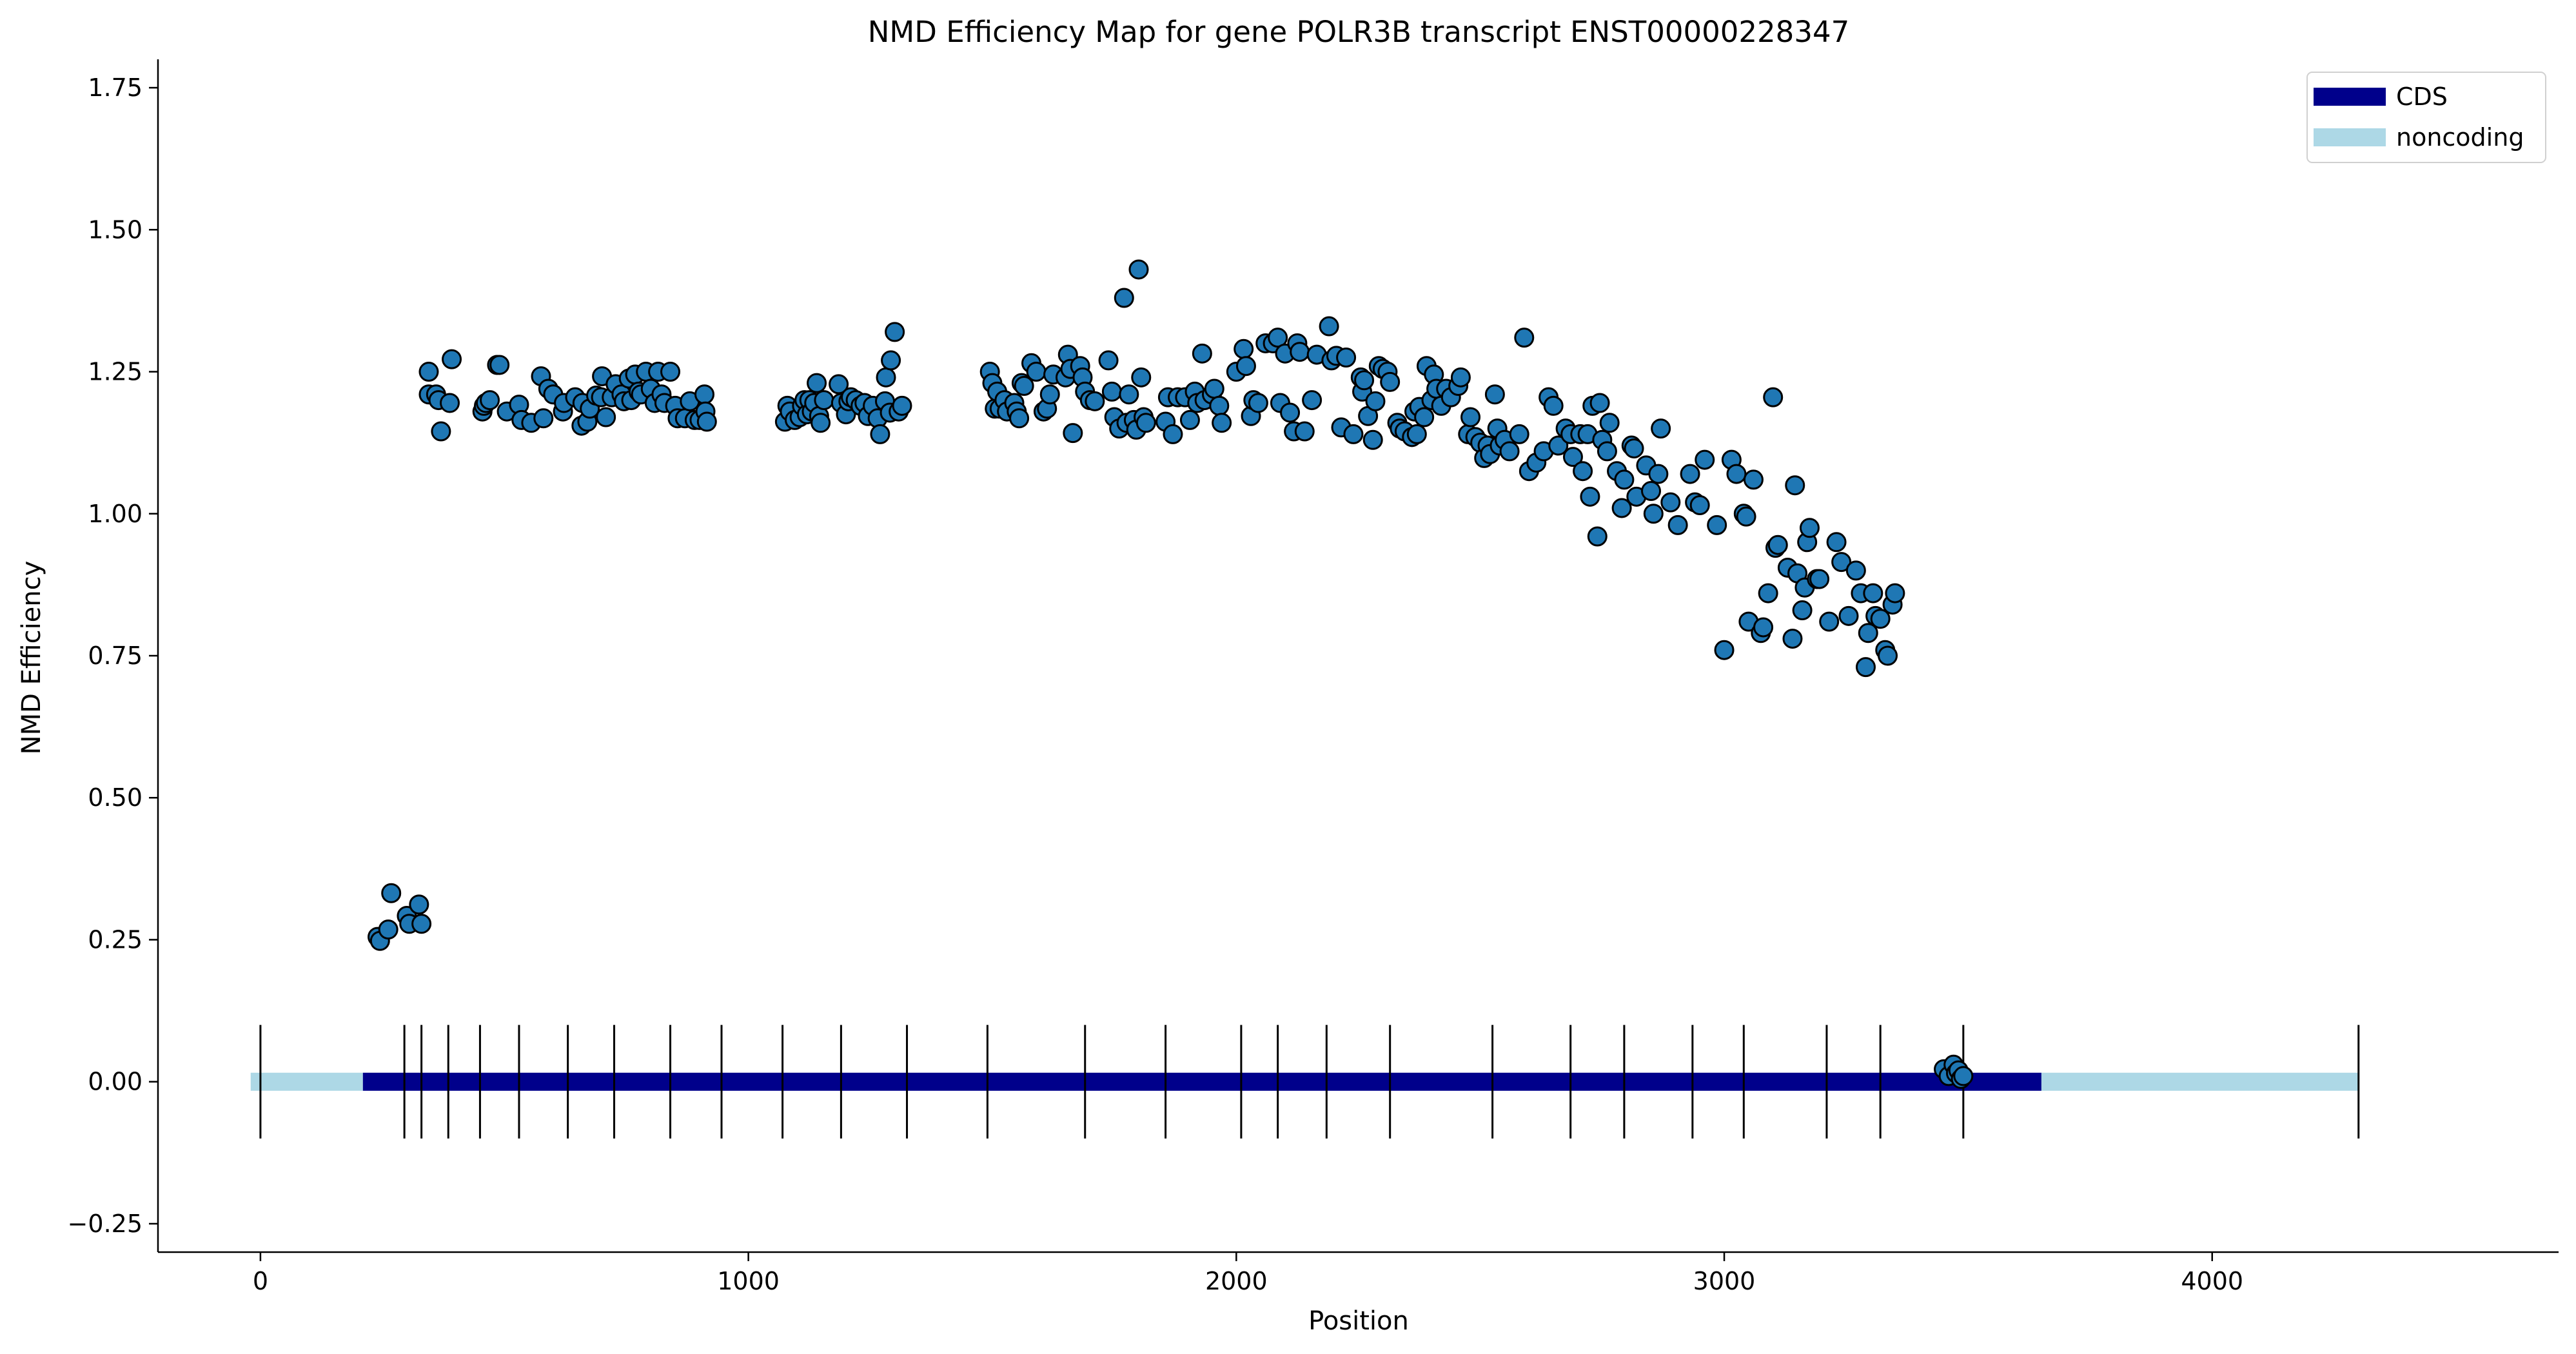 The height and width of the screenshot is (1354, 2576). Describe the element at coordinates (115, 88) in the screenshot. I see `y-tick-label: 1.75` at that location.